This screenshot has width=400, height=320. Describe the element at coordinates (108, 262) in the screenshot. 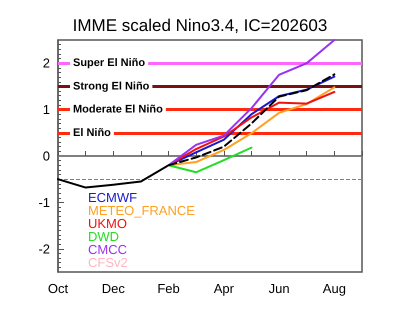

I see `legend-label: CFSv2` at that location.